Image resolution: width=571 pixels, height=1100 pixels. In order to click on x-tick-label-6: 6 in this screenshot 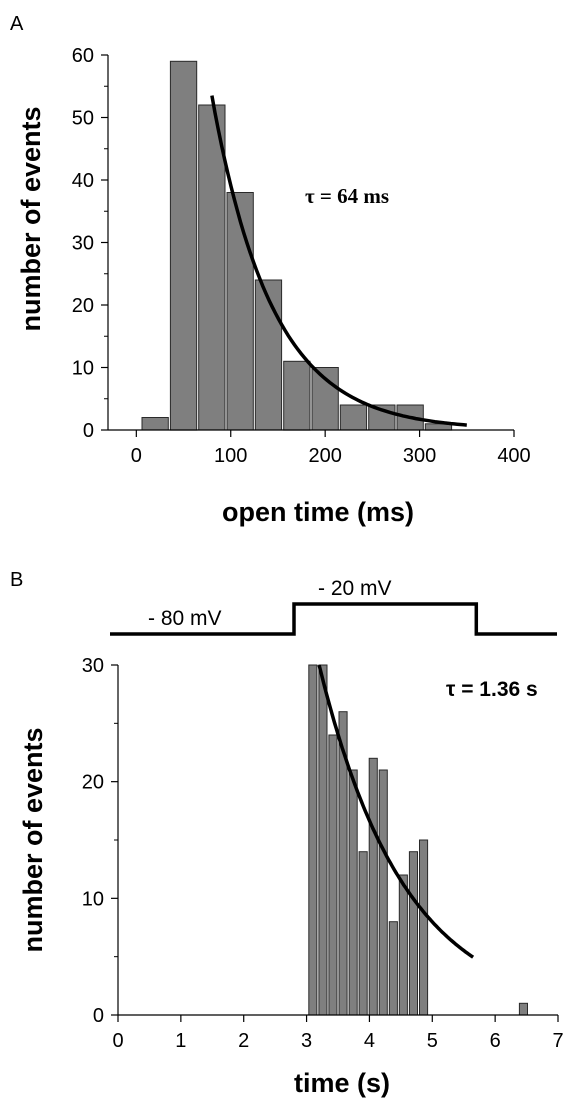, I will do `click(495, 1041)`.